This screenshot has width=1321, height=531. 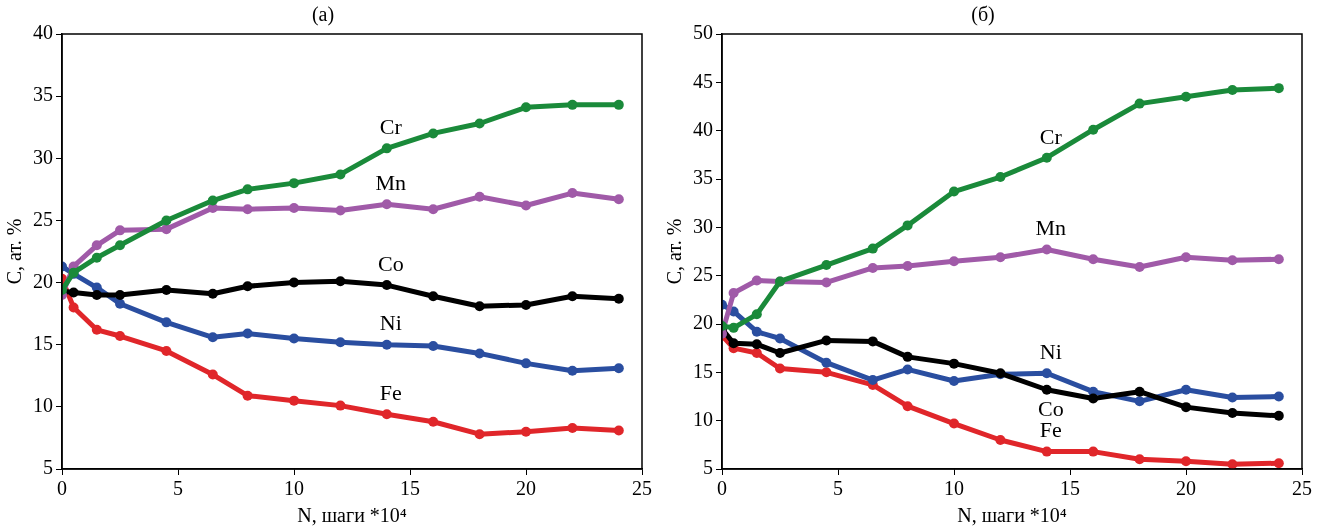 What do you see at coordinates (1070, 488) in the screenshot?
I see `x-tick-label: 15` at bounding box center [1070, 488].